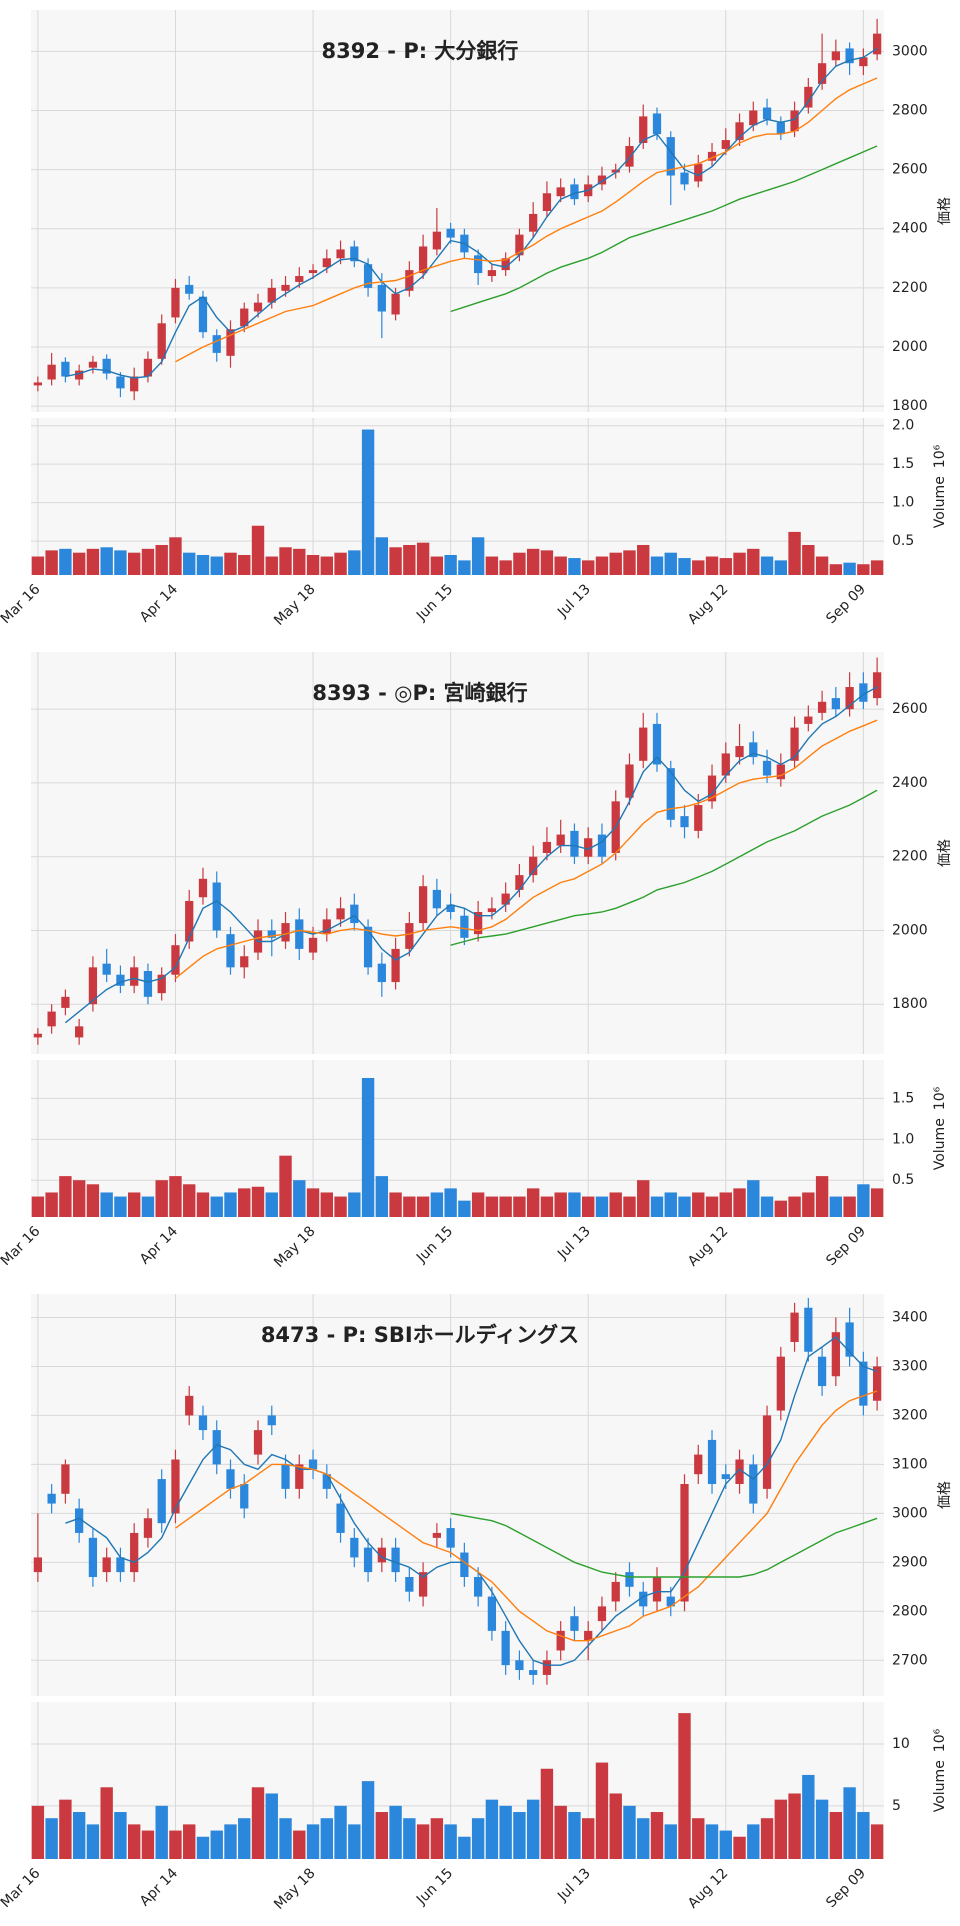 This screenshot has height=1926, width=960. I want to click on x-tick-label: Sep 09, so click(846, 1888).